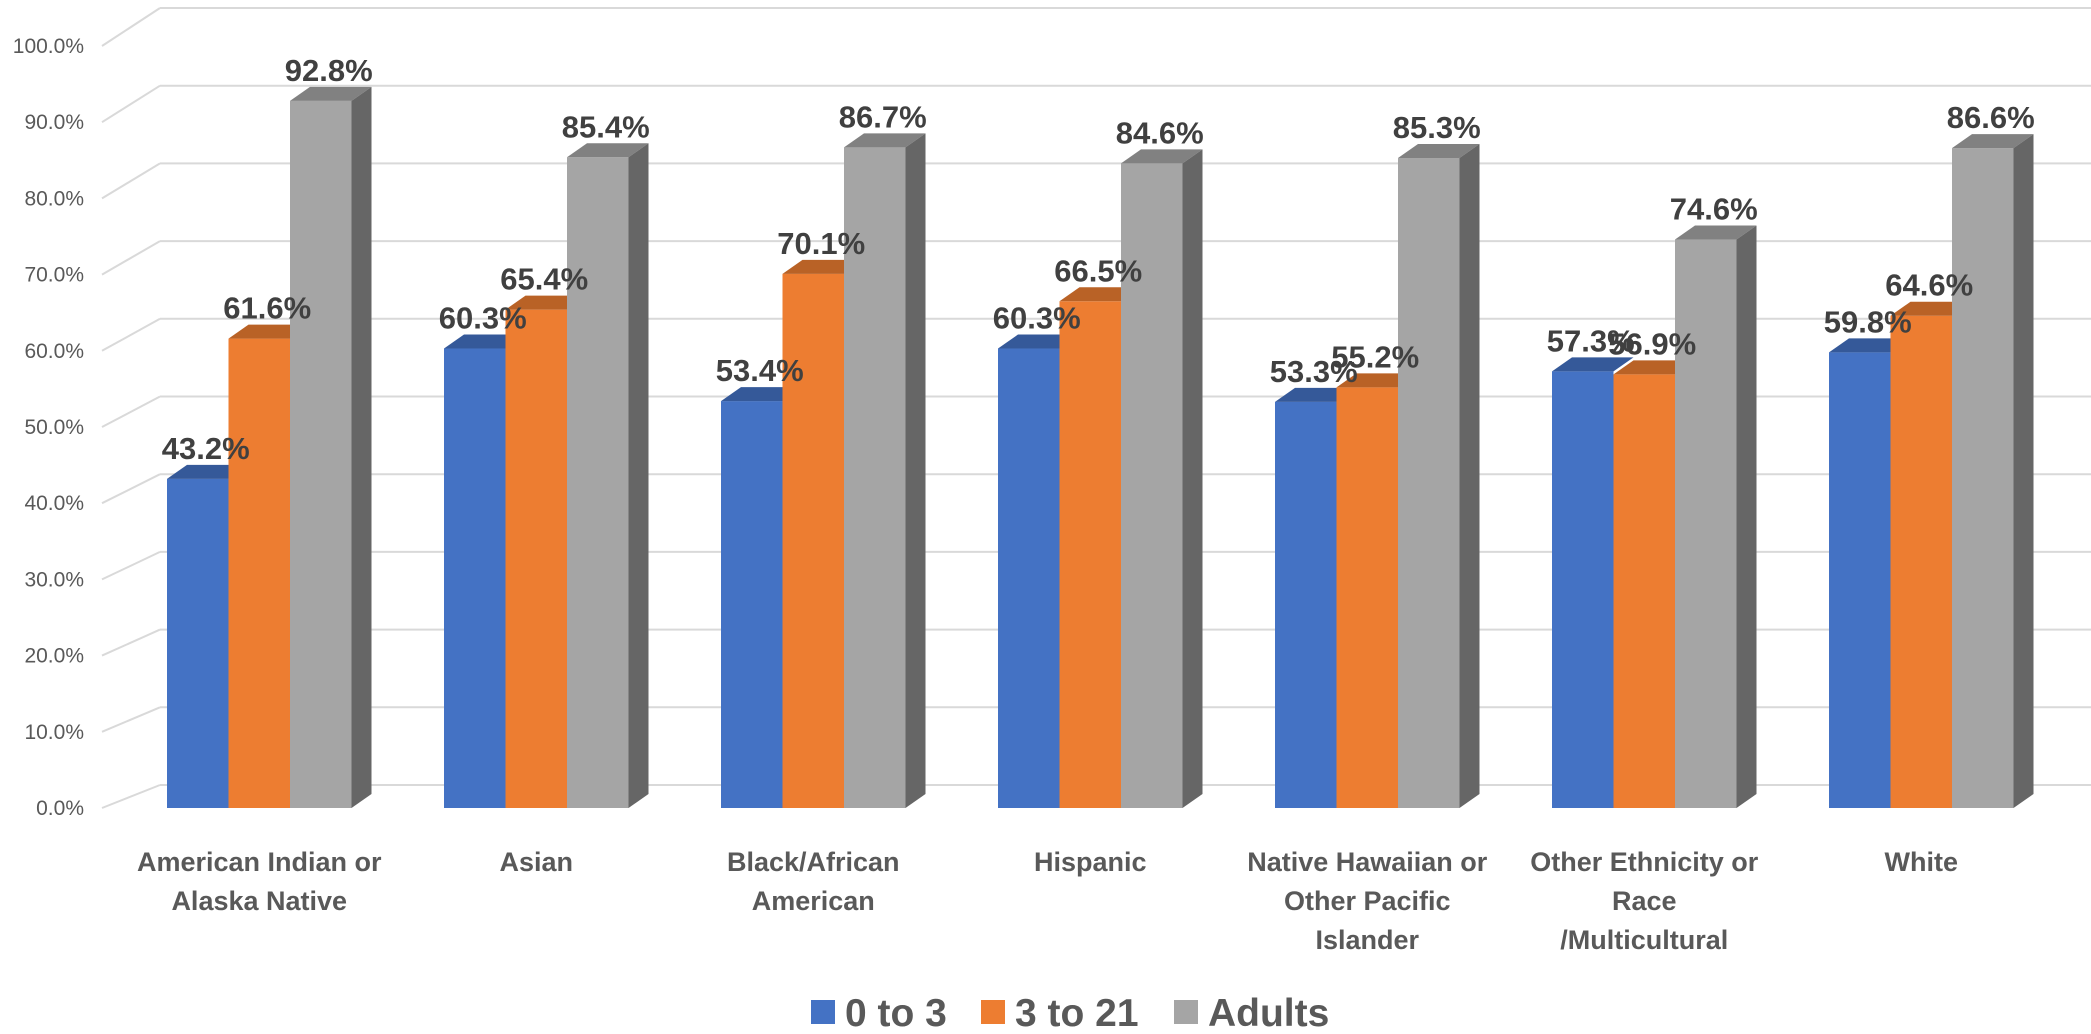  Describe the element at coordinates (1090, 862) in the screenshot. I see `category-label: Hispanic` at that location.